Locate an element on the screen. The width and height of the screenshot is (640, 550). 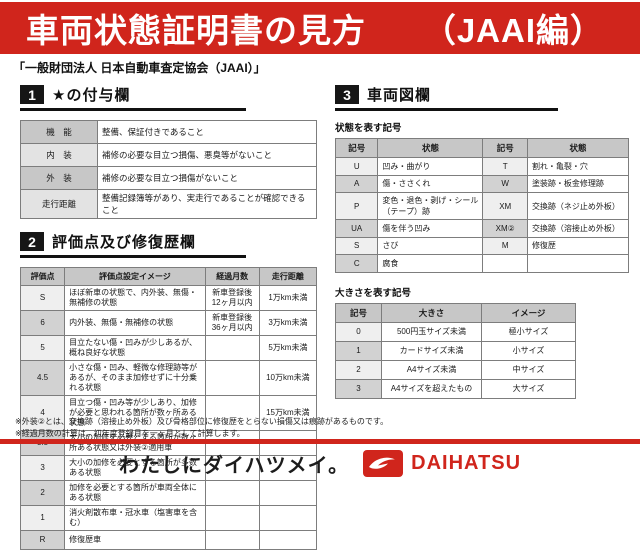
table-cell: W is located at coordinates (505, 183).